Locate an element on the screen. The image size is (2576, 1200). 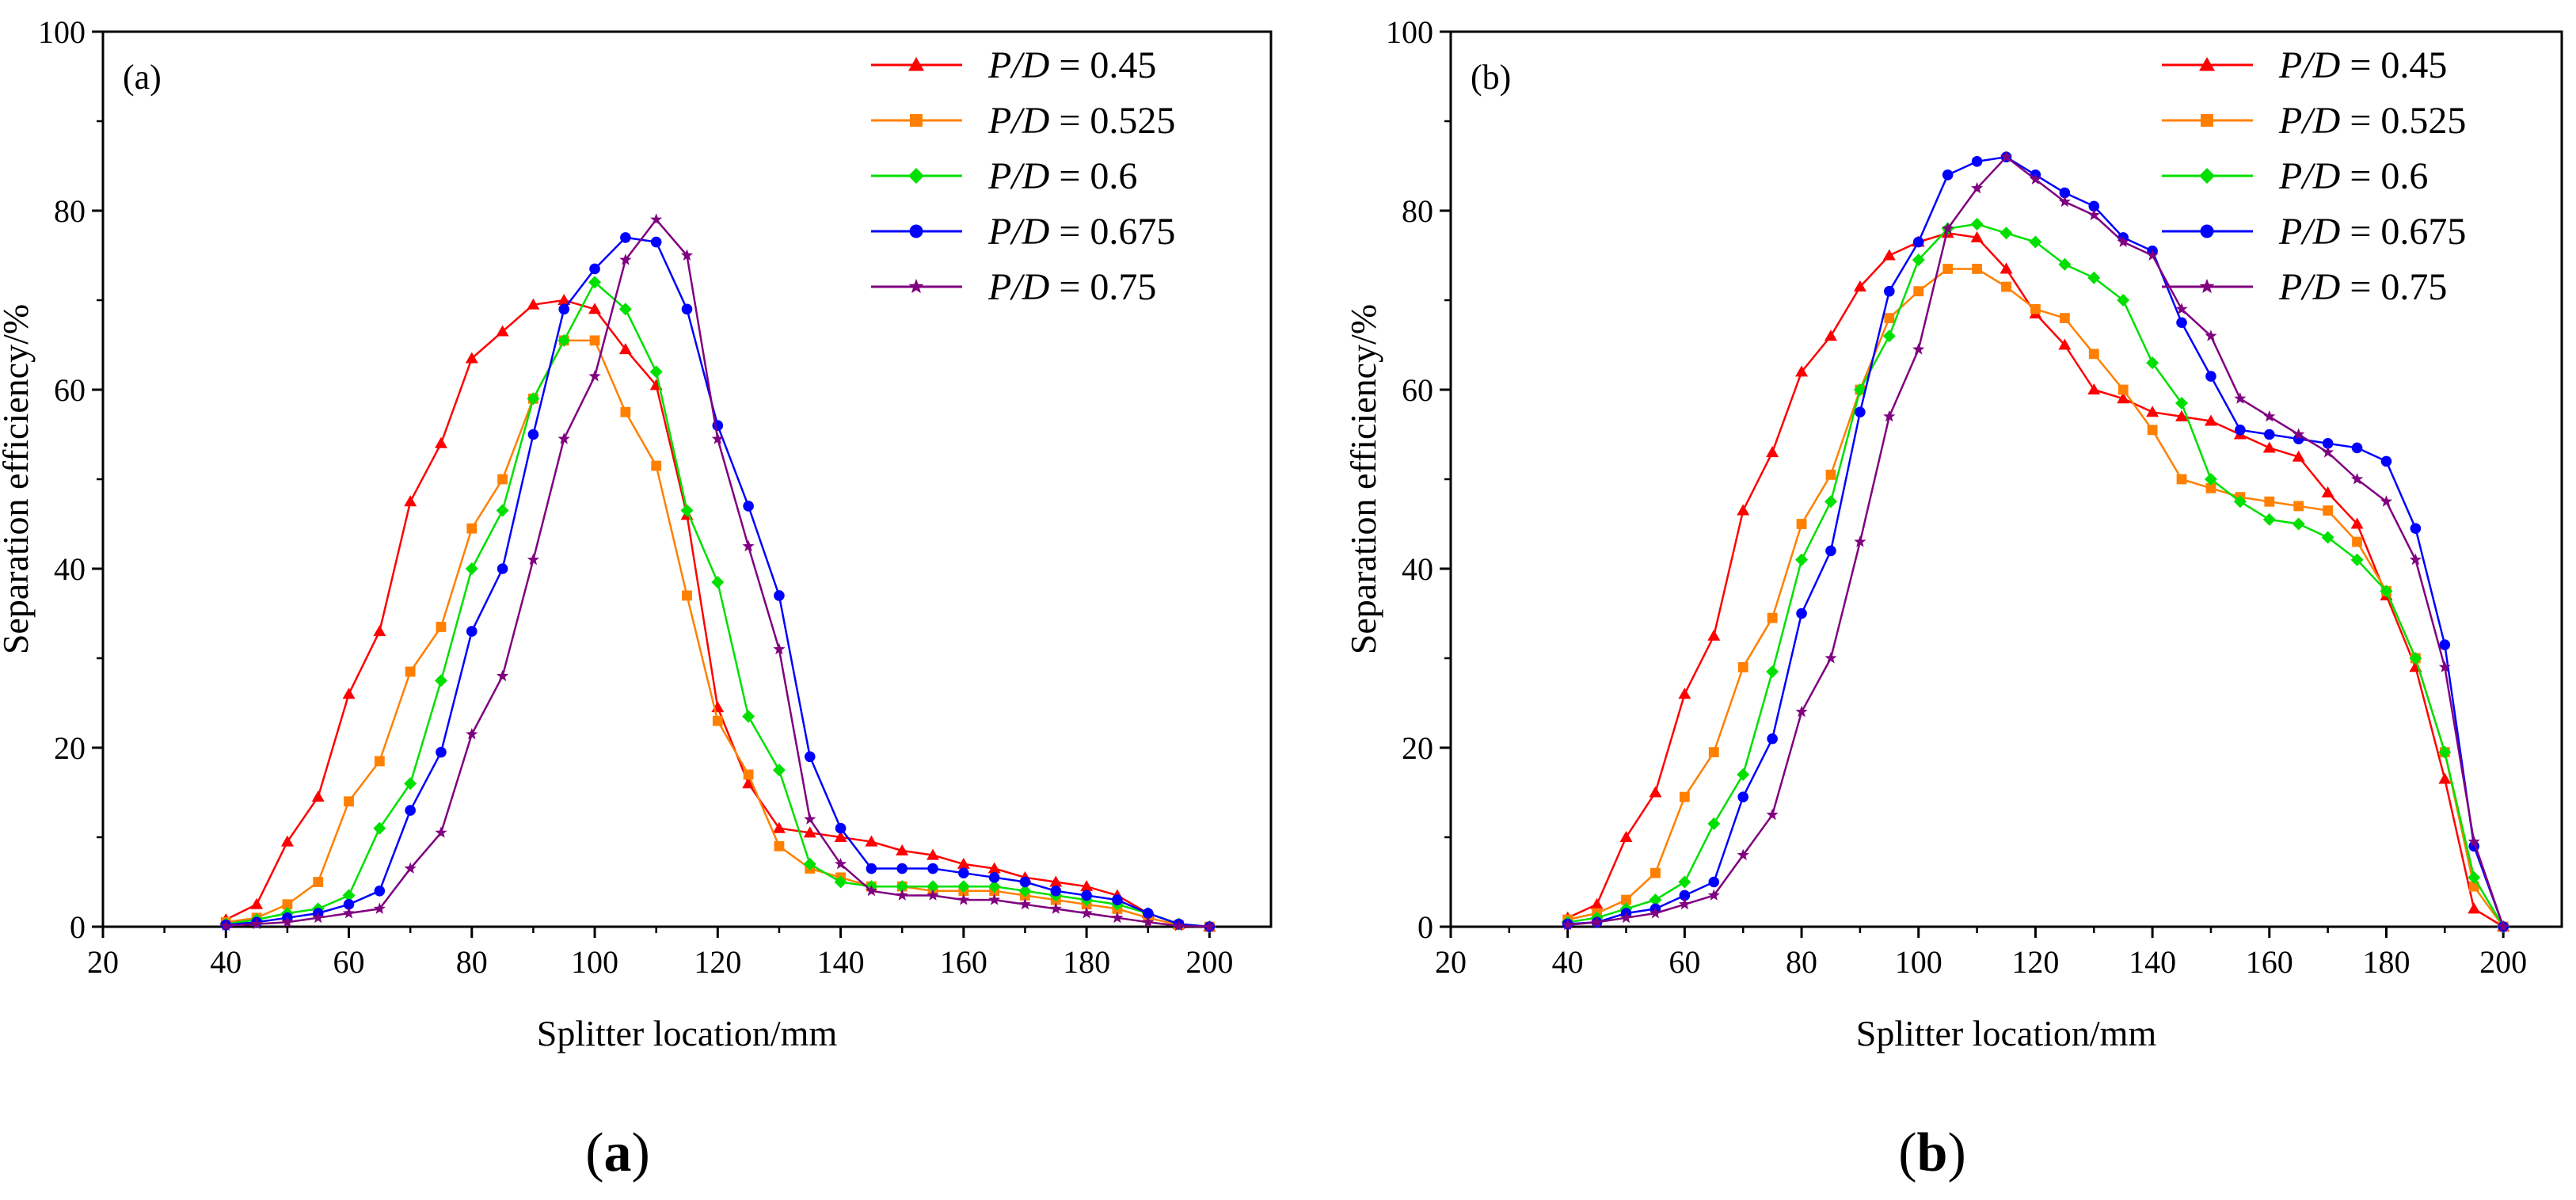
caption-letter: a is located at coordinates (618, 1152).